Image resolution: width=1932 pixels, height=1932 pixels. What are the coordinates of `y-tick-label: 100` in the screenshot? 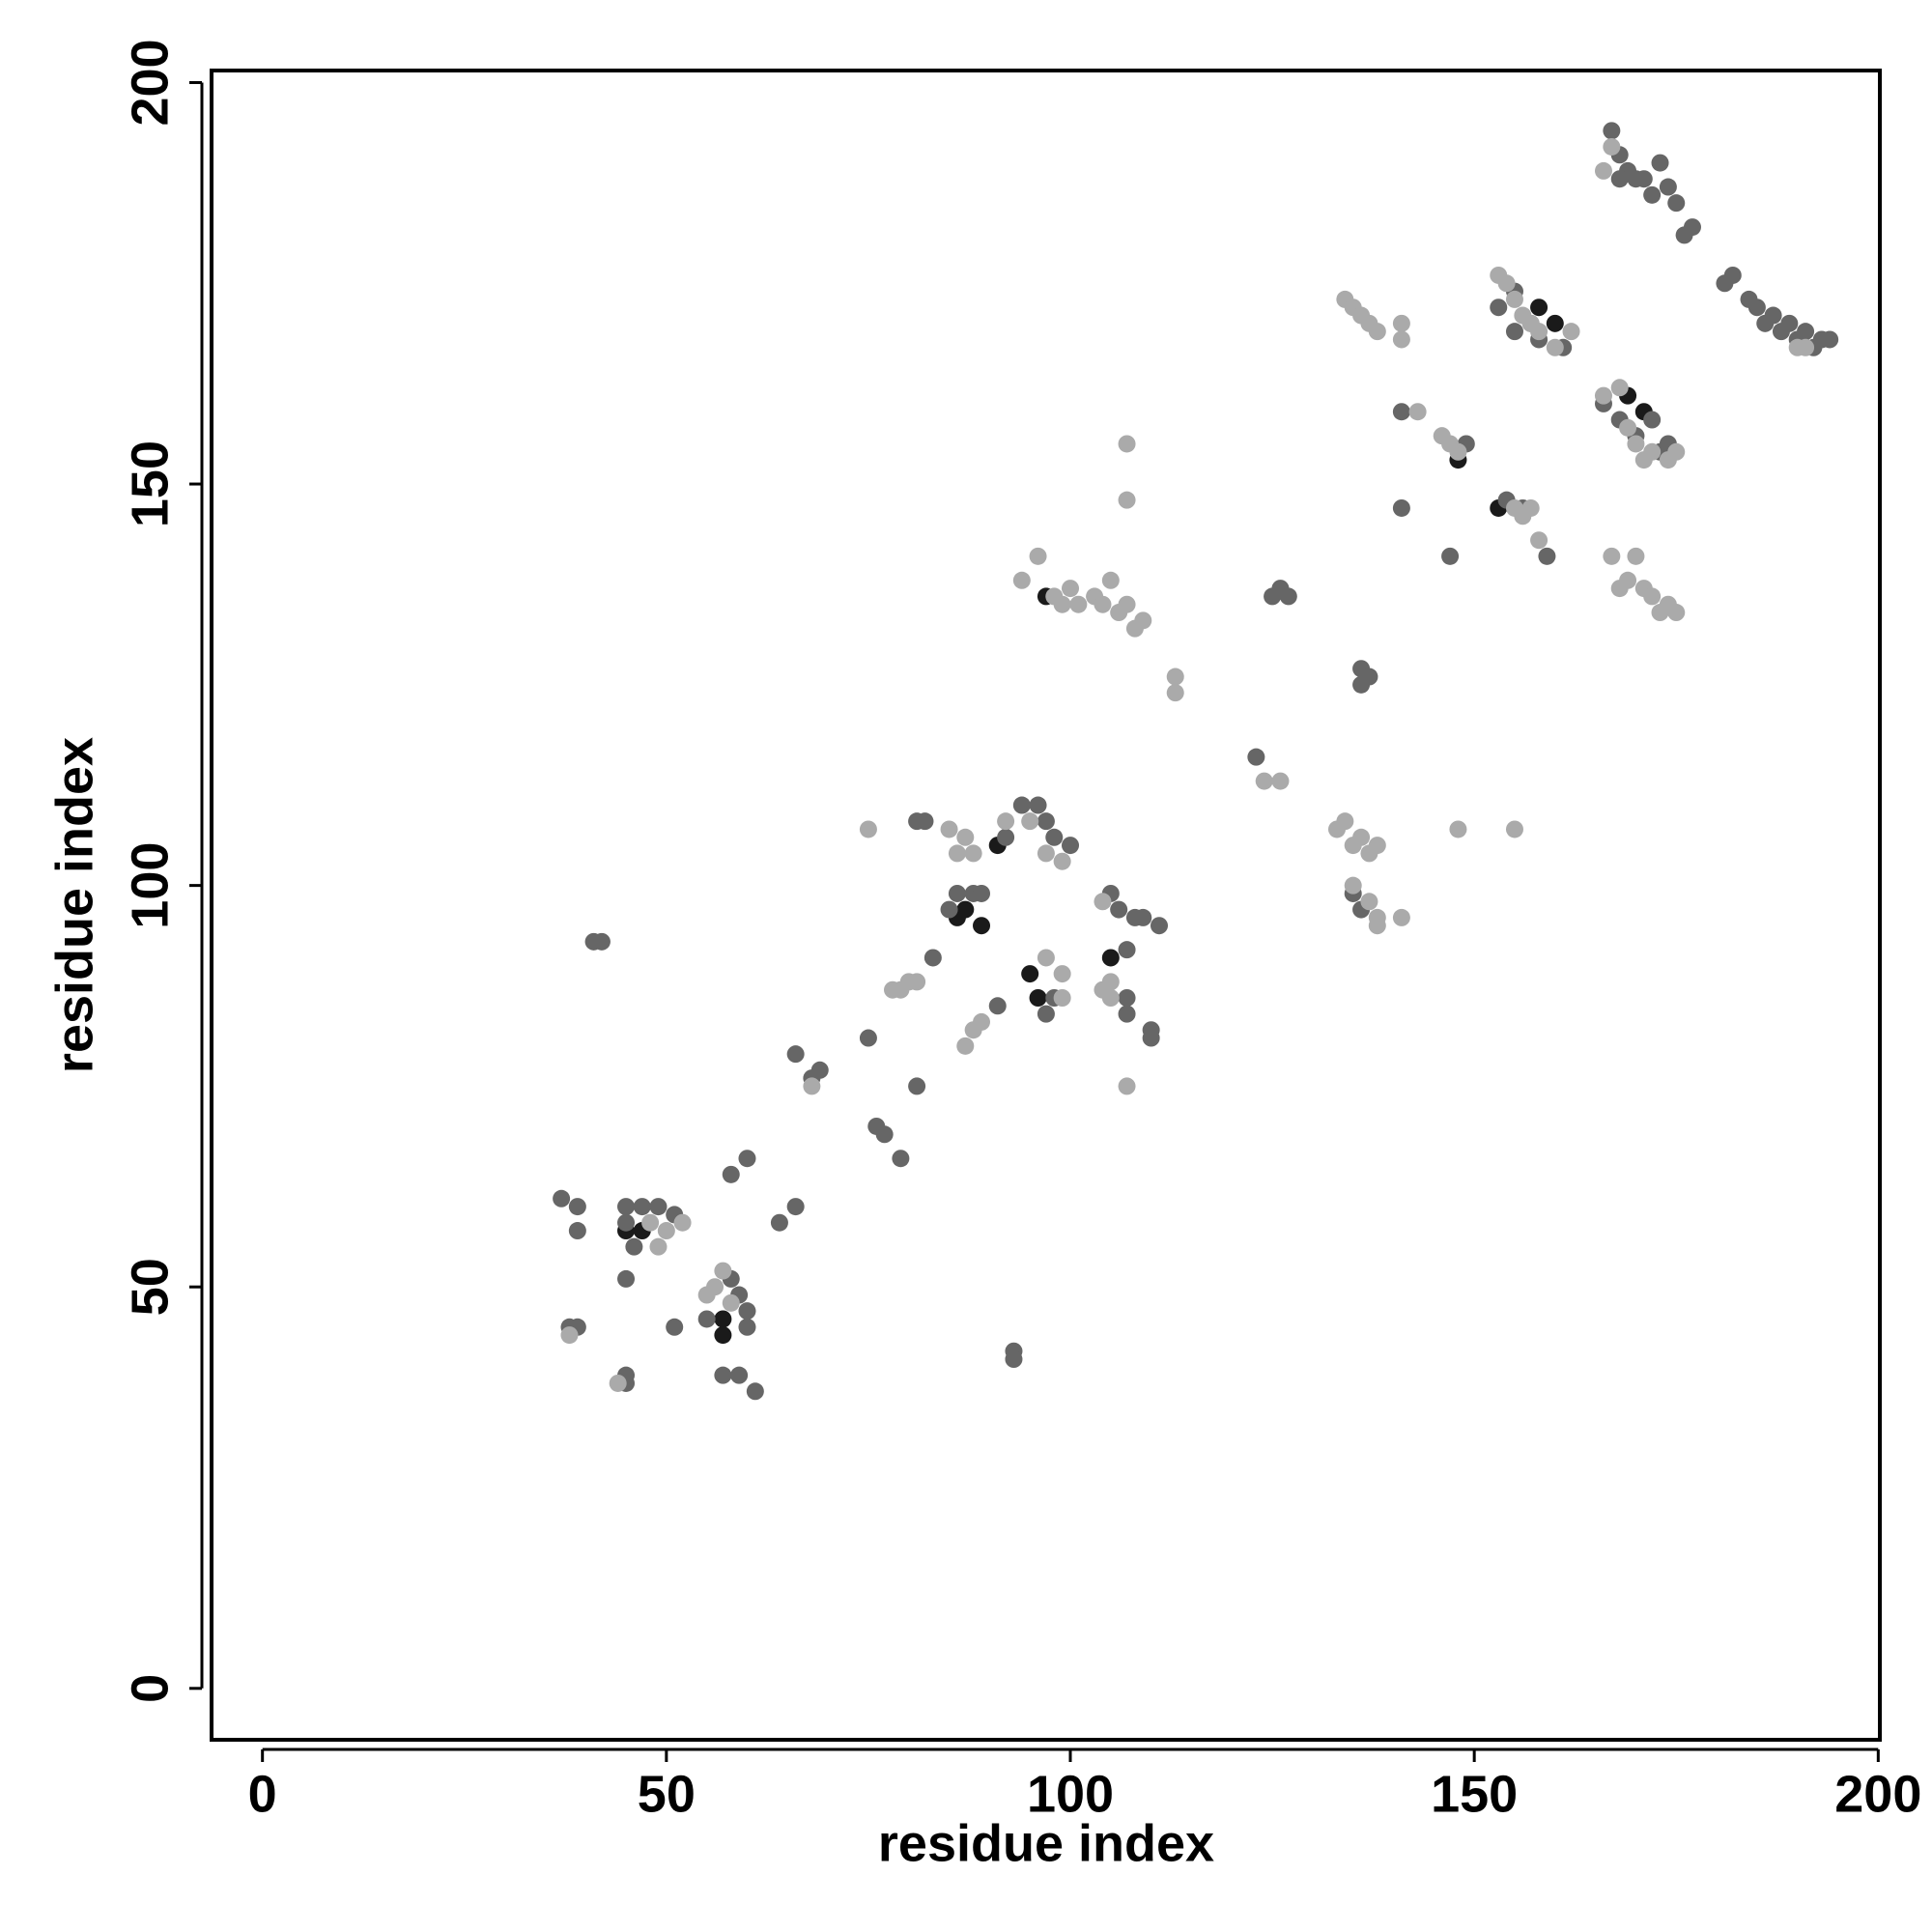 It's located at (150, 885).